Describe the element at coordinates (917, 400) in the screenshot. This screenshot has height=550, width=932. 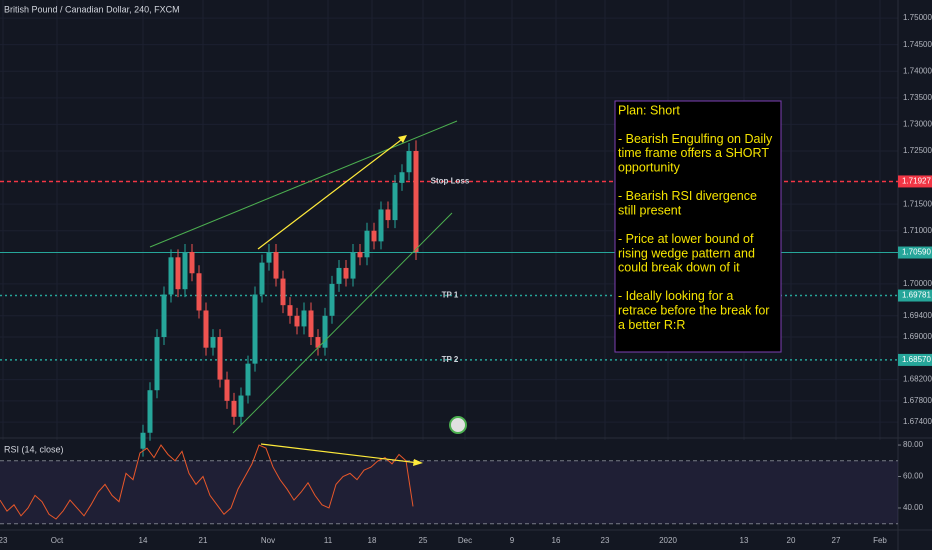
I see `y-tick-label: 1.67800` at that location.